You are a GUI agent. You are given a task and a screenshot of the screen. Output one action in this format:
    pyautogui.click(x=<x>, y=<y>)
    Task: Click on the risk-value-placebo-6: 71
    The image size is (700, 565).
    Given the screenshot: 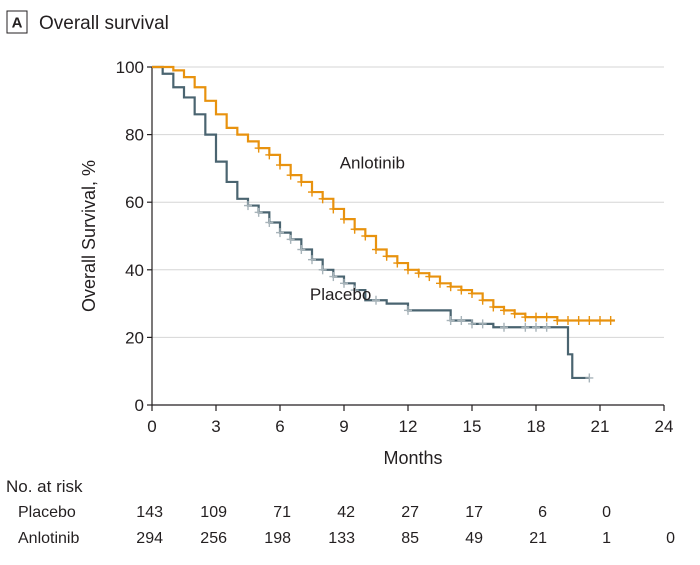 What is the action you would take?
    pyautogui.click(x=282, y=512)
    